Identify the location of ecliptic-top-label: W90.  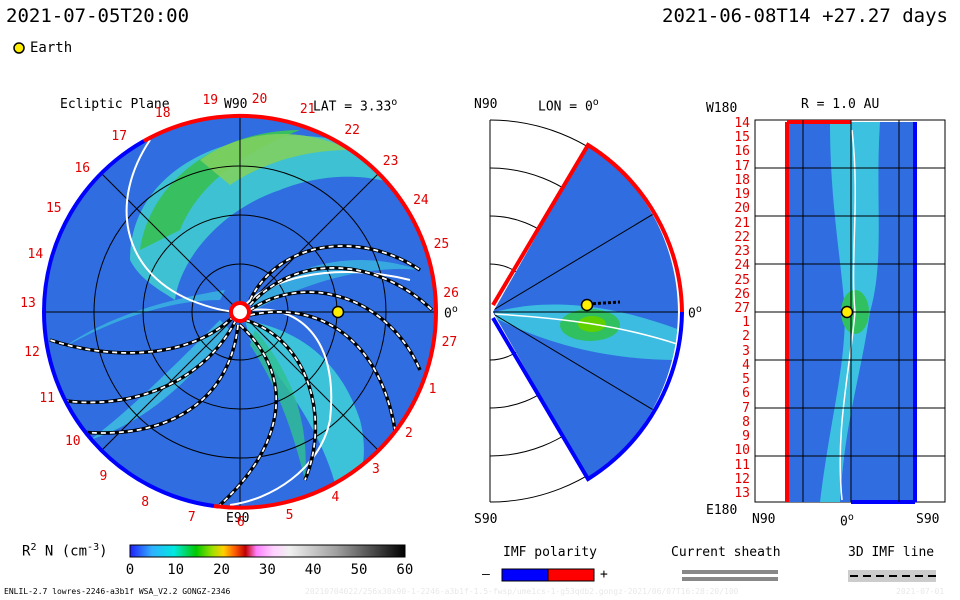
(236, 104).